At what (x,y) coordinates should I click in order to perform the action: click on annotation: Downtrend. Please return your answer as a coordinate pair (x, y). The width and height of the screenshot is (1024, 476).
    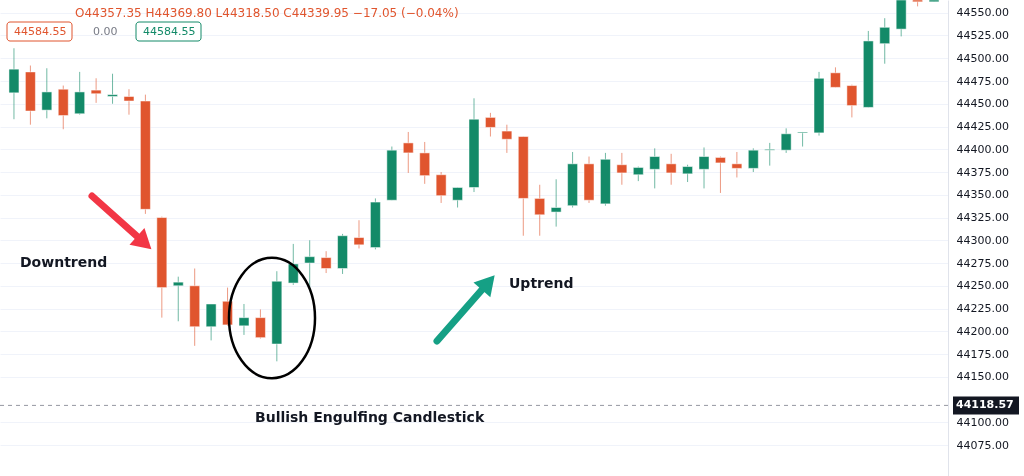
    Looking at the image, I should click on (64, 262).